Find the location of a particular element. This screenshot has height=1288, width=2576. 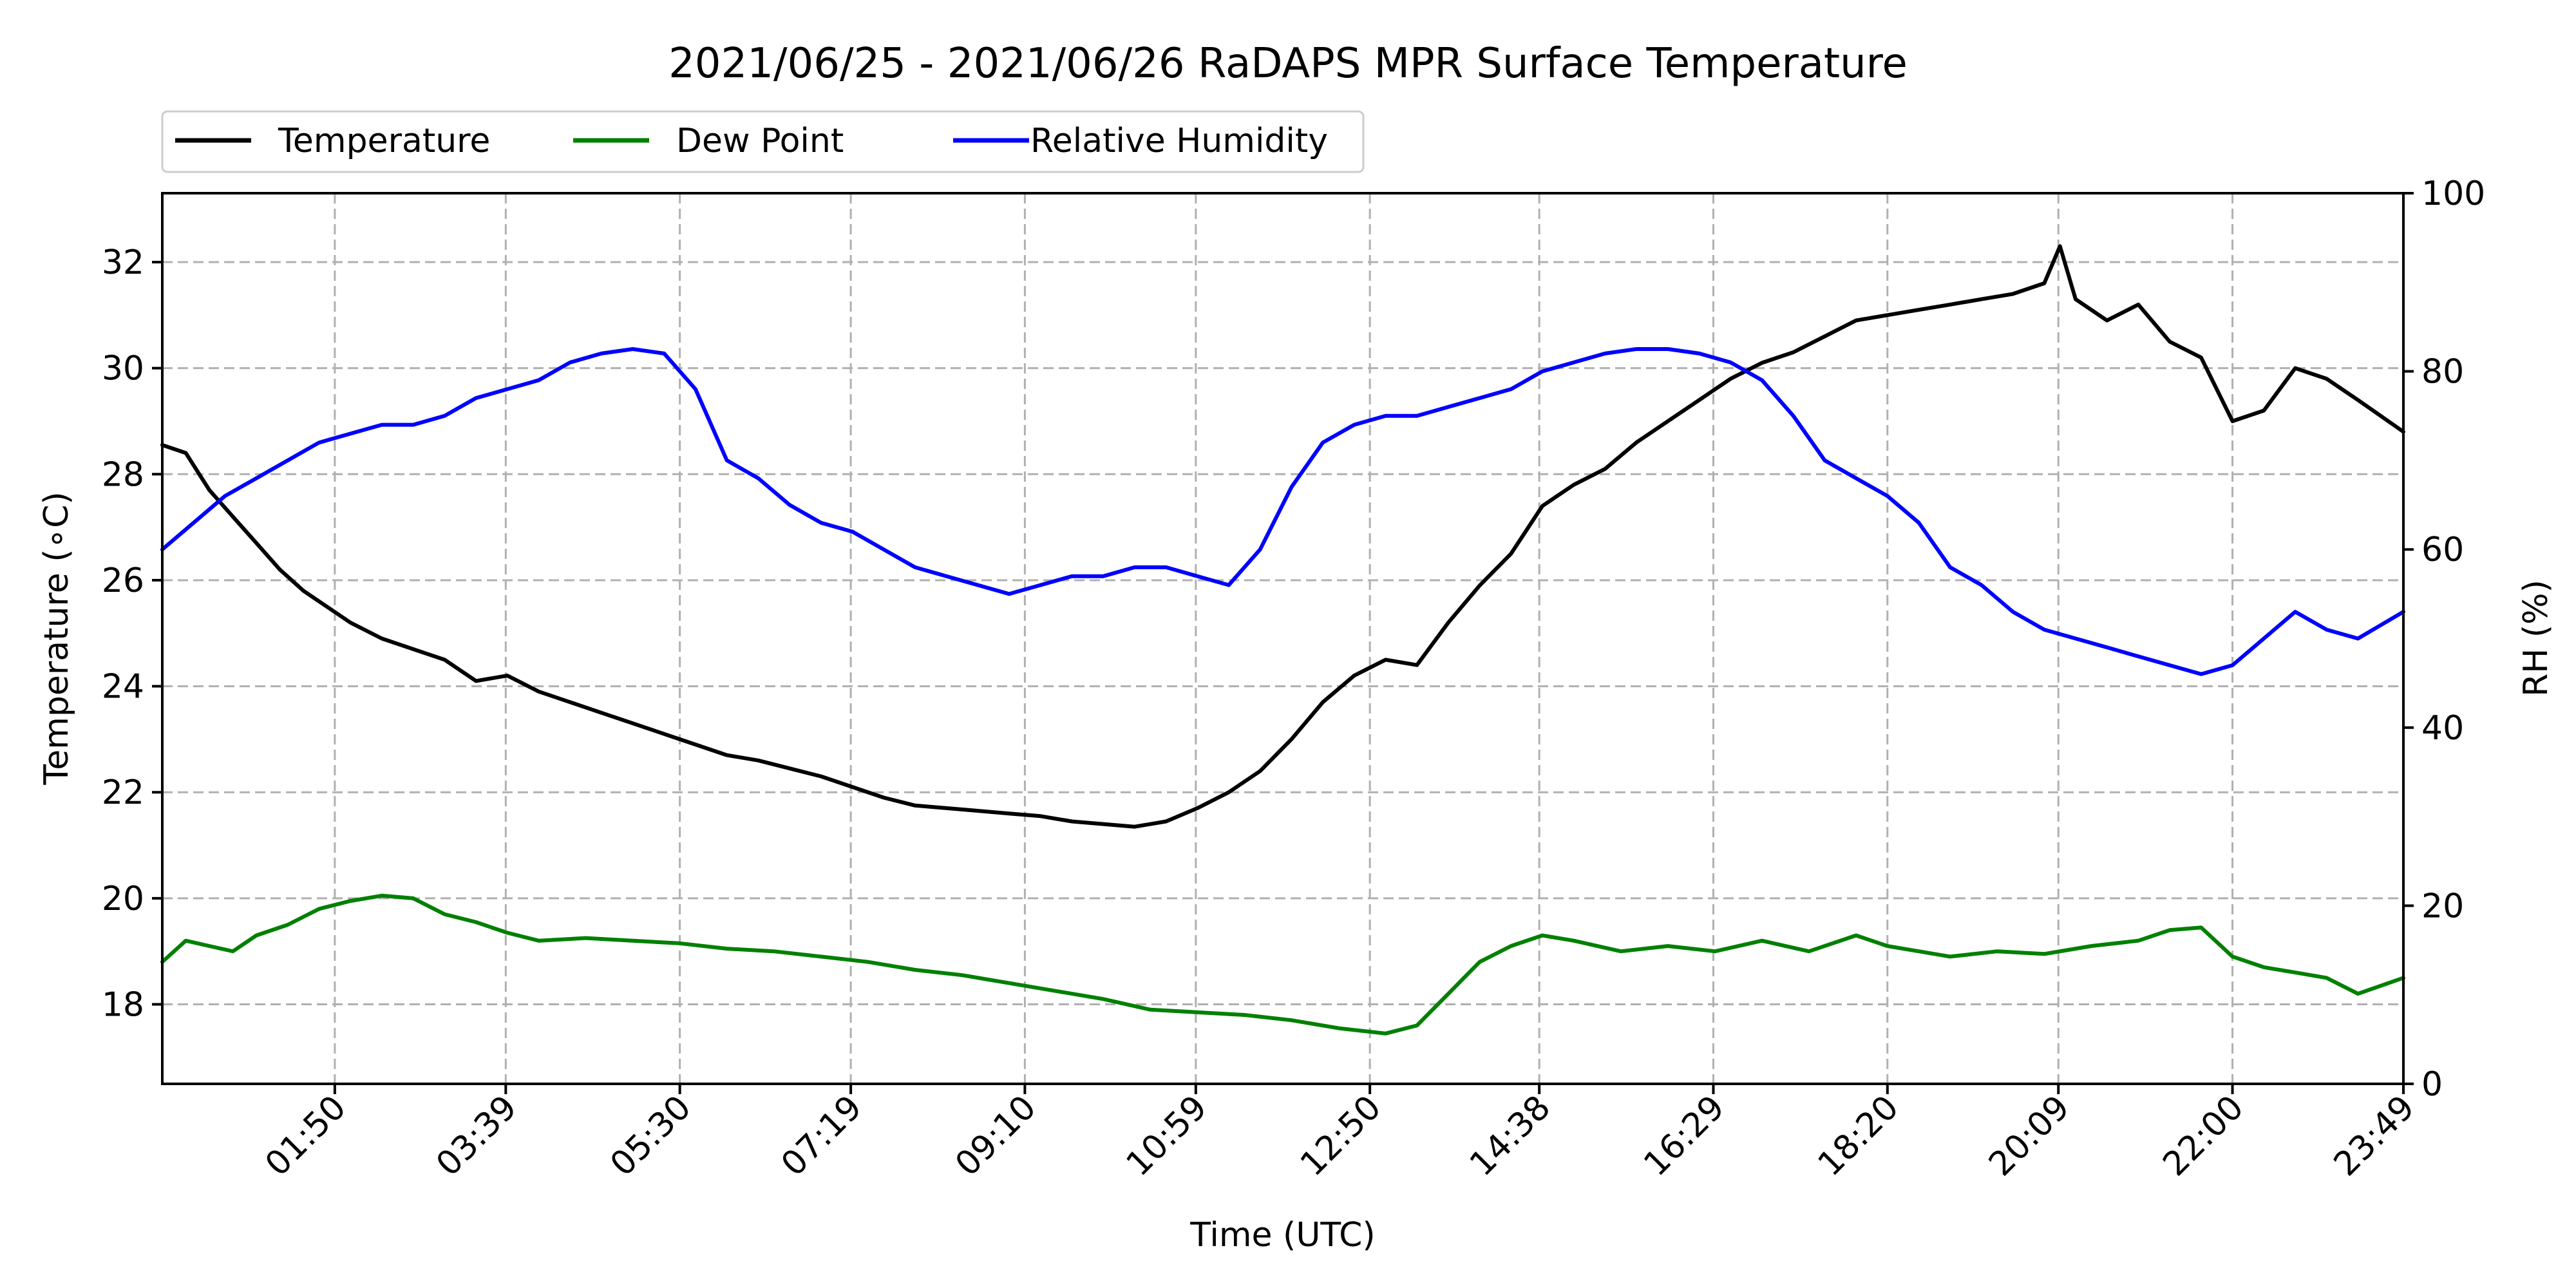

y-right-tick-label: 20 is located at coordinates (2442, 906).